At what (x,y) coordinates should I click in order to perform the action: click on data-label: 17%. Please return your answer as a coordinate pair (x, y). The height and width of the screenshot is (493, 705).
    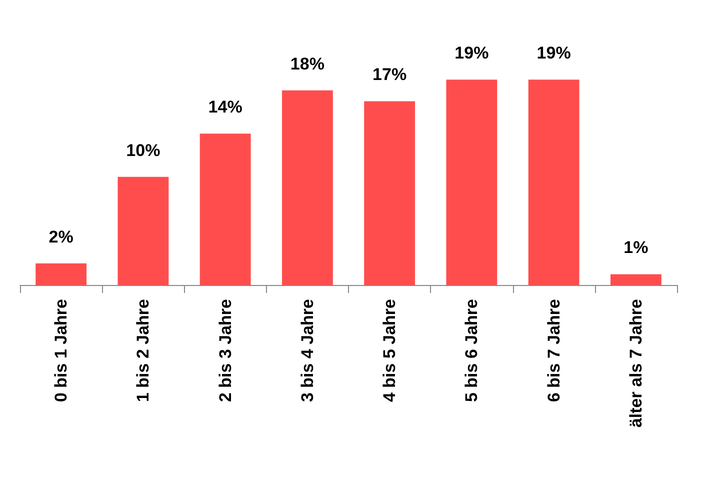
    Looking at the image, I should click on (389, 74).